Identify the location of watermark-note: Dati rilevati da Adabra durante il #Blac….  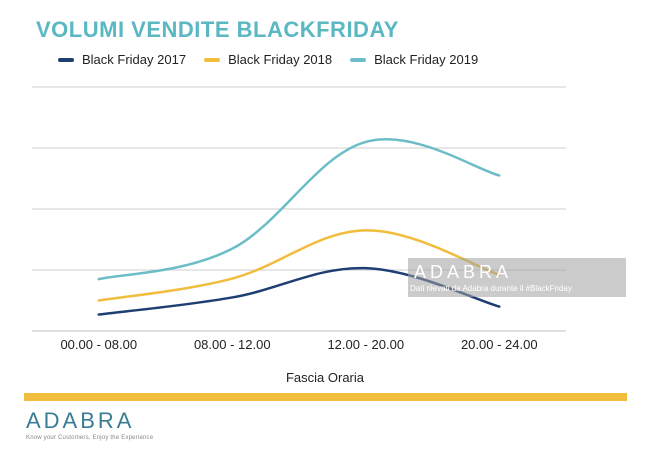
(491, 288).